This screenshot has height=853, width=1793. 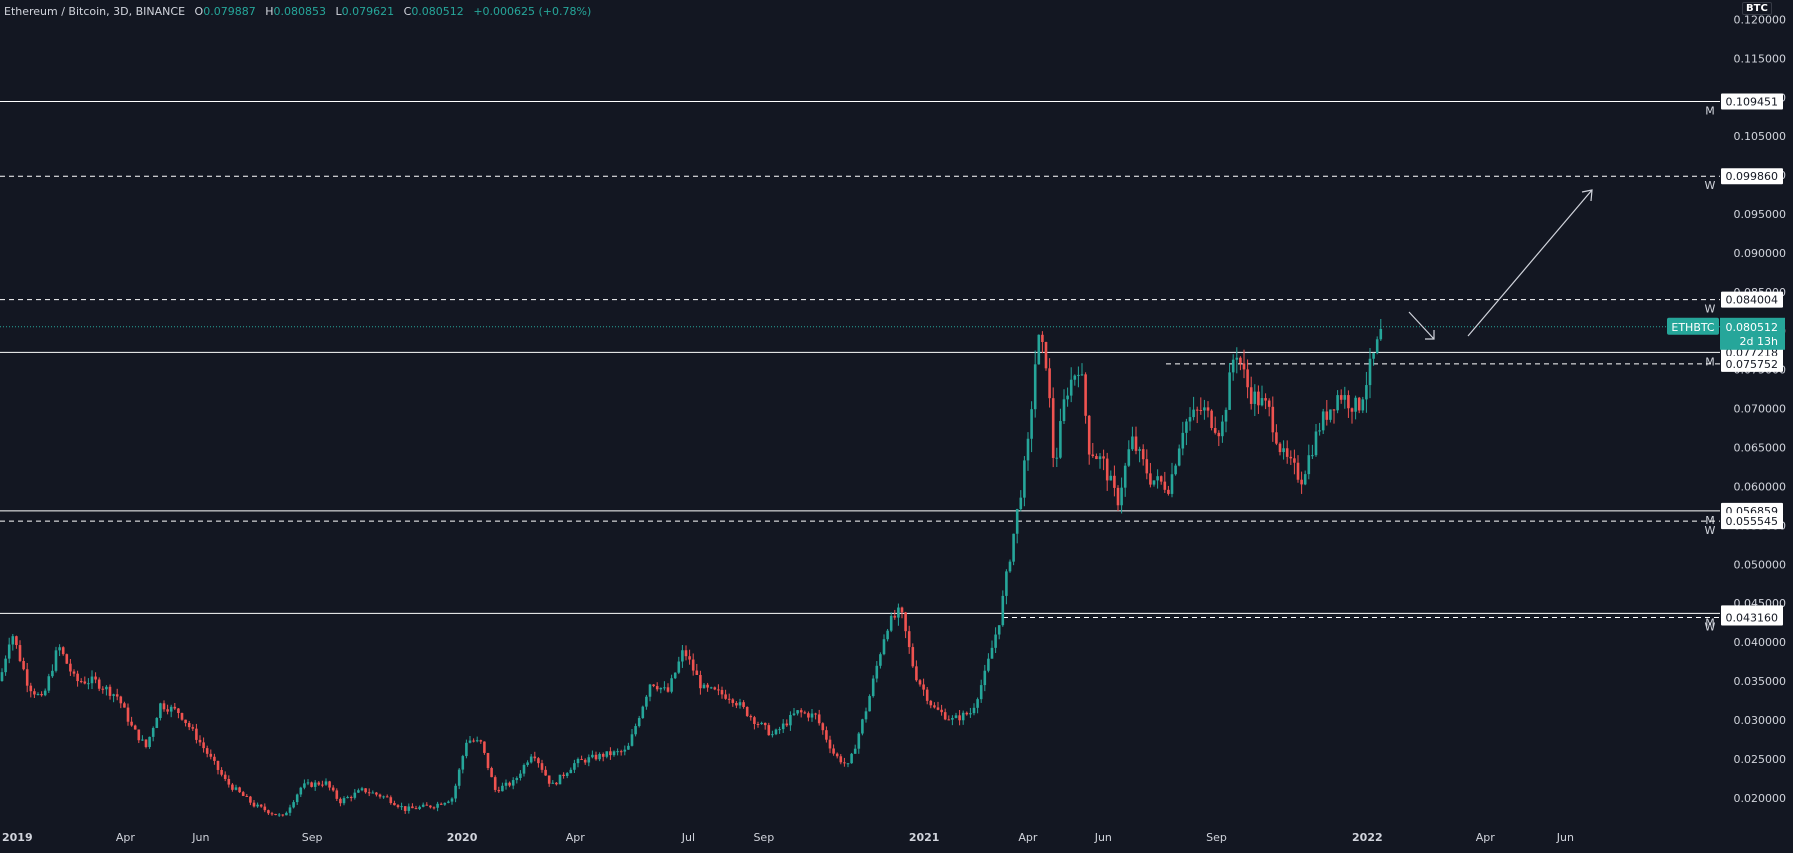 I want to click on price-tick-label: 0.050000, so click(x=1760, y=564).